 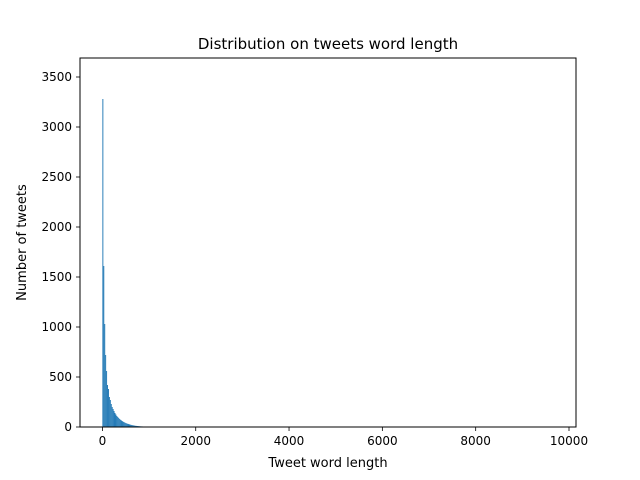 I want to click on y-tick-label: 3000, so click(x=56, y=127).